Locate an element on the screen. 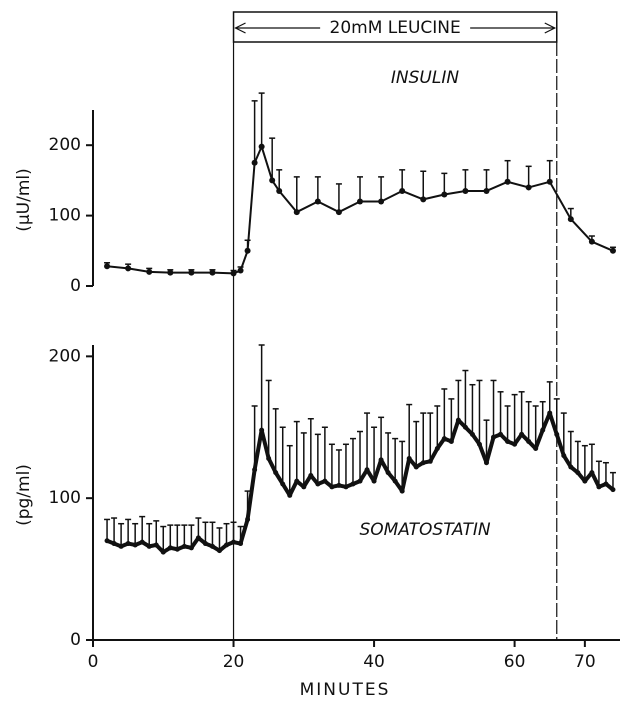 This screenshot has height=706, width=628. series-label: INSULIN is located at coordinates (425, 78).